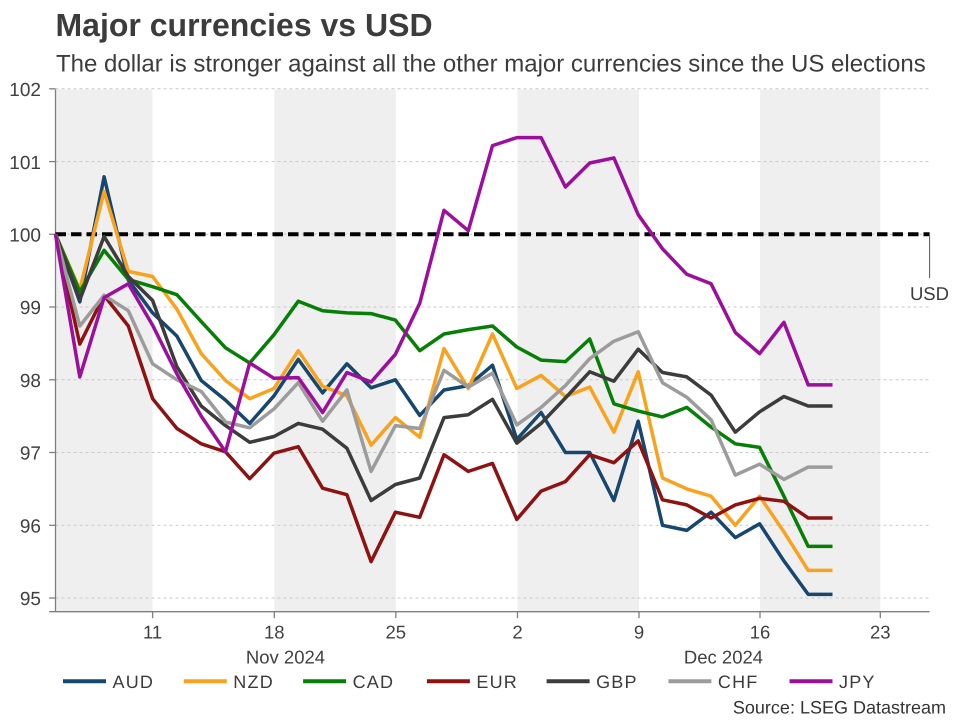 This screenshot has width=960, height=720. Describe the element at coordinates (517, 632) in the screenshot. I see `svg-text: 2` at that location.